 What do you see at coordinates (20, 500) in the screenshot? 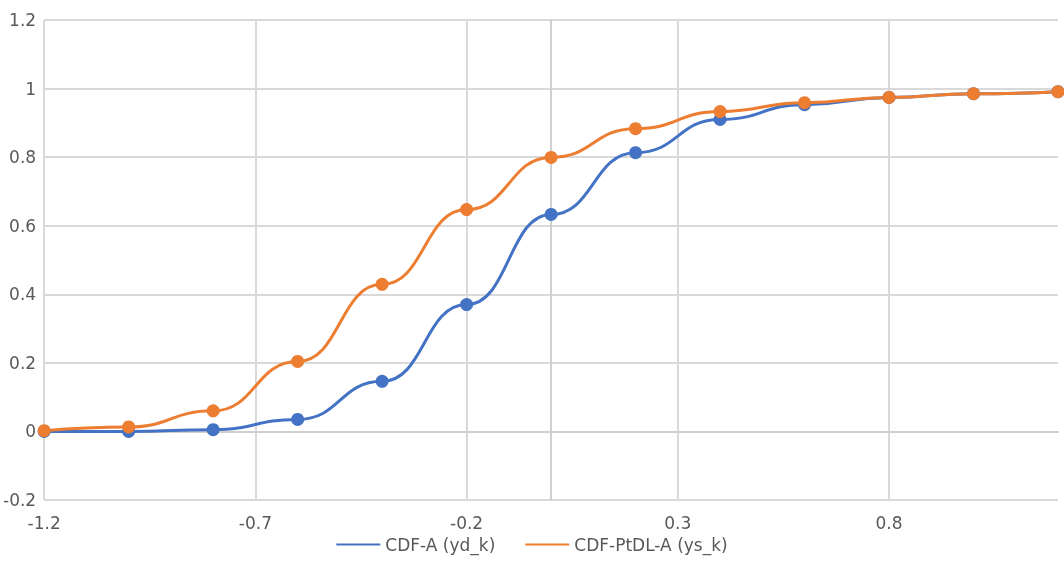
I see `y-tick-label: -0.2` at bounding box center [20, 500].